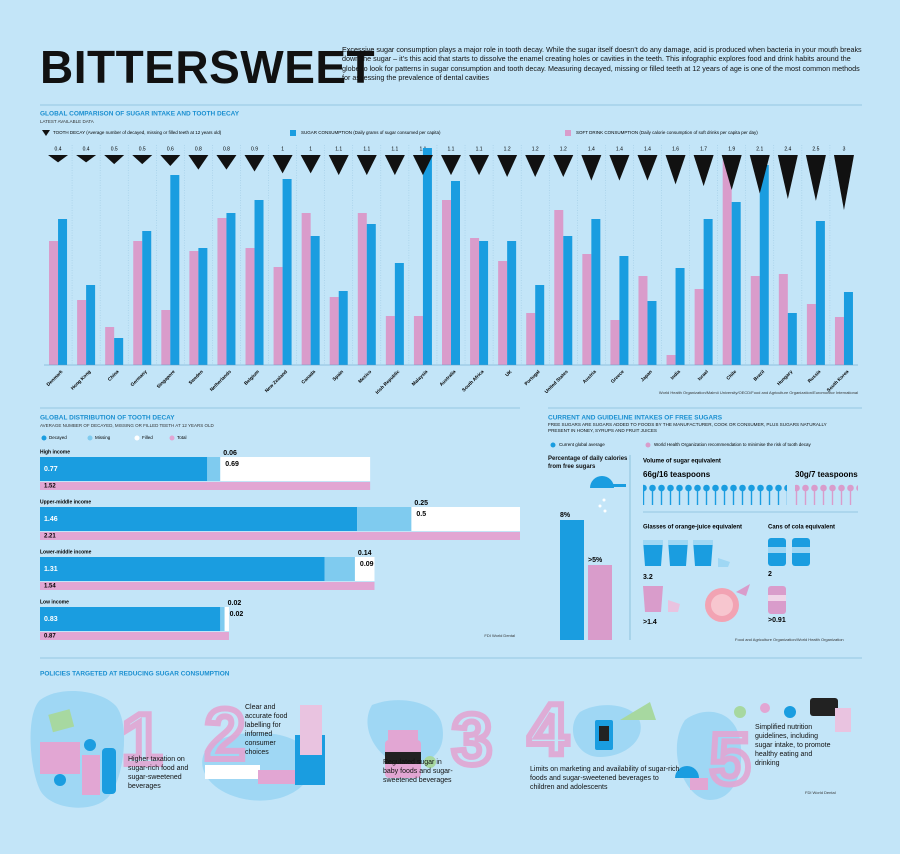 The image size is (900, 854). I want to click on decay-label: 1.1, so click(394, 149).